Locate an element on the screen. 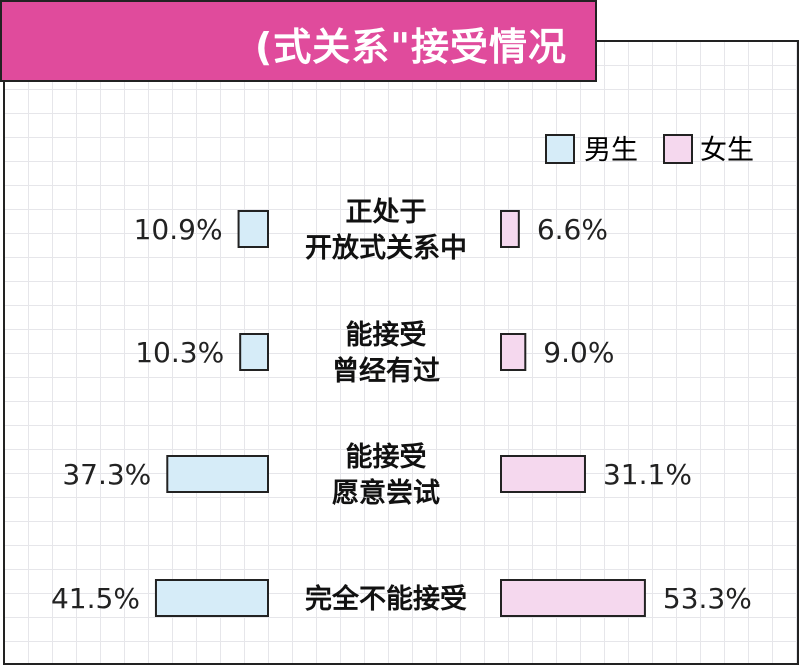 This screenshot has height=668, width=803. category-label-3-0: 完全不能接受 is located at coordinates (386, 599).